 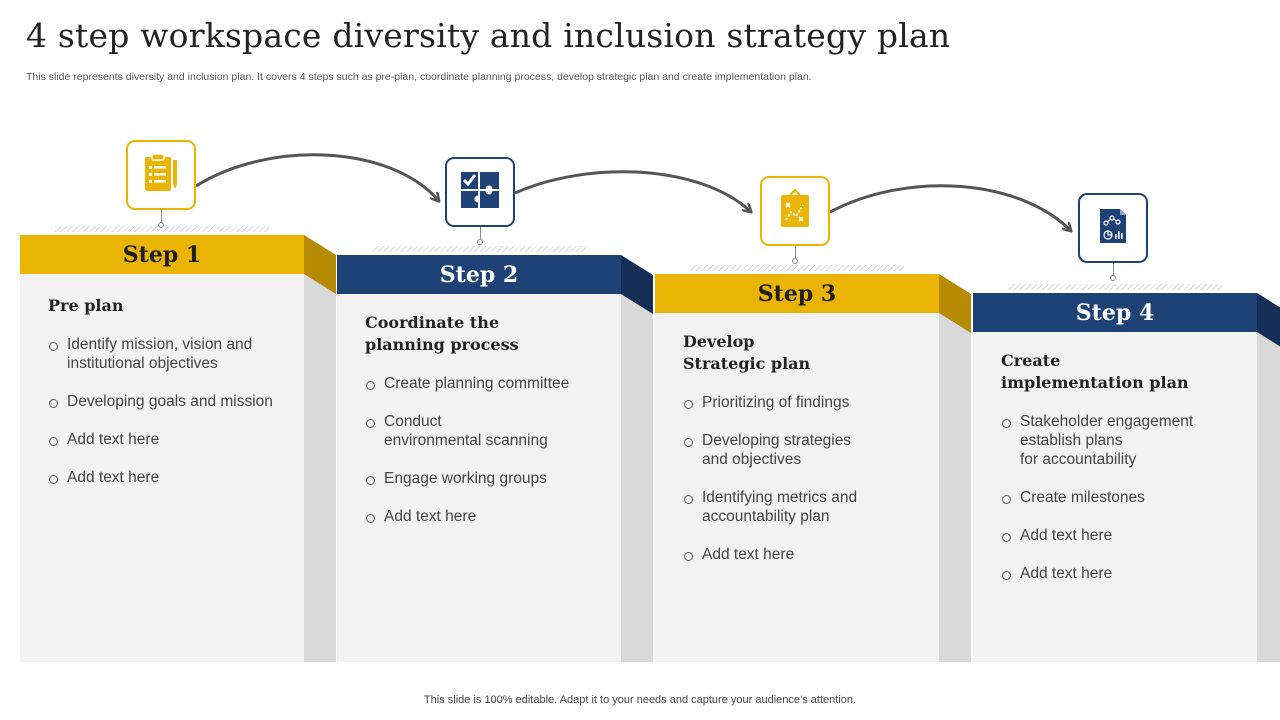 I want to click on step-2-bullet: Conduct environmental scanning, so click(x=490, y=431).